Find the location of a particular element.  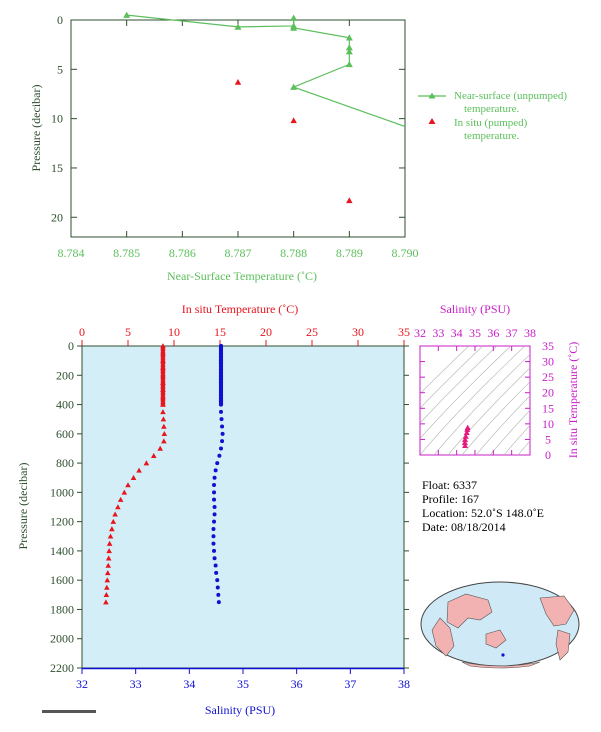

temperature-tick-label: 35 is located at coordinates (404, 332).